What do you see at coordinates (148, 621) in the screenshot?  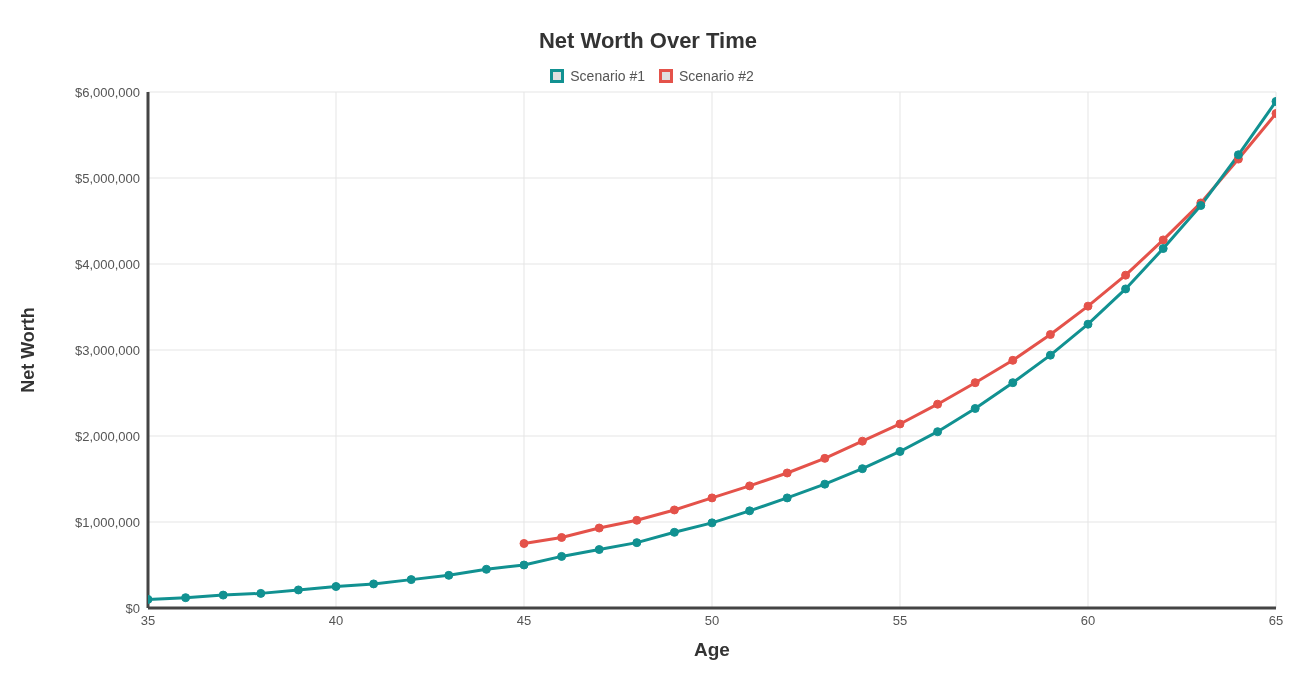 I see `x-tick-label: 35` at bounding box center [148, 621].